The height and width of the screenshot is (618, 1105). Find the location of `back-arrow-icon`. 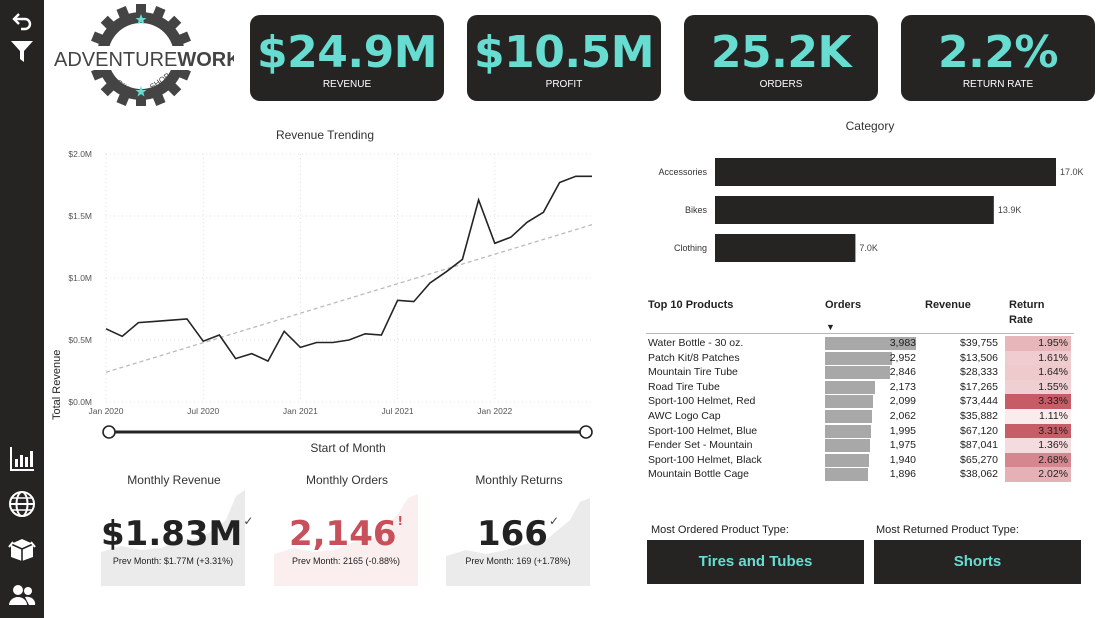

back-arrow-icon is located at coordinates (22, 21).